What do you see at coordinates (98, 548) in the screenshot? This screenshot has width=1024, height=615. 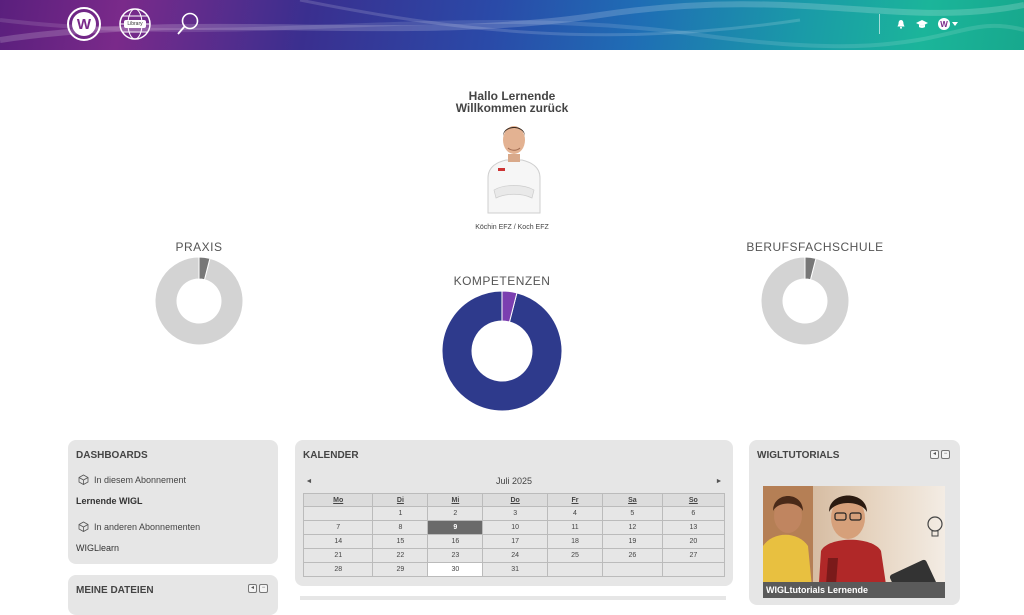 I see `dashboard-link-wiglearn: WIGLlearn` at bounding box center [98, 548].